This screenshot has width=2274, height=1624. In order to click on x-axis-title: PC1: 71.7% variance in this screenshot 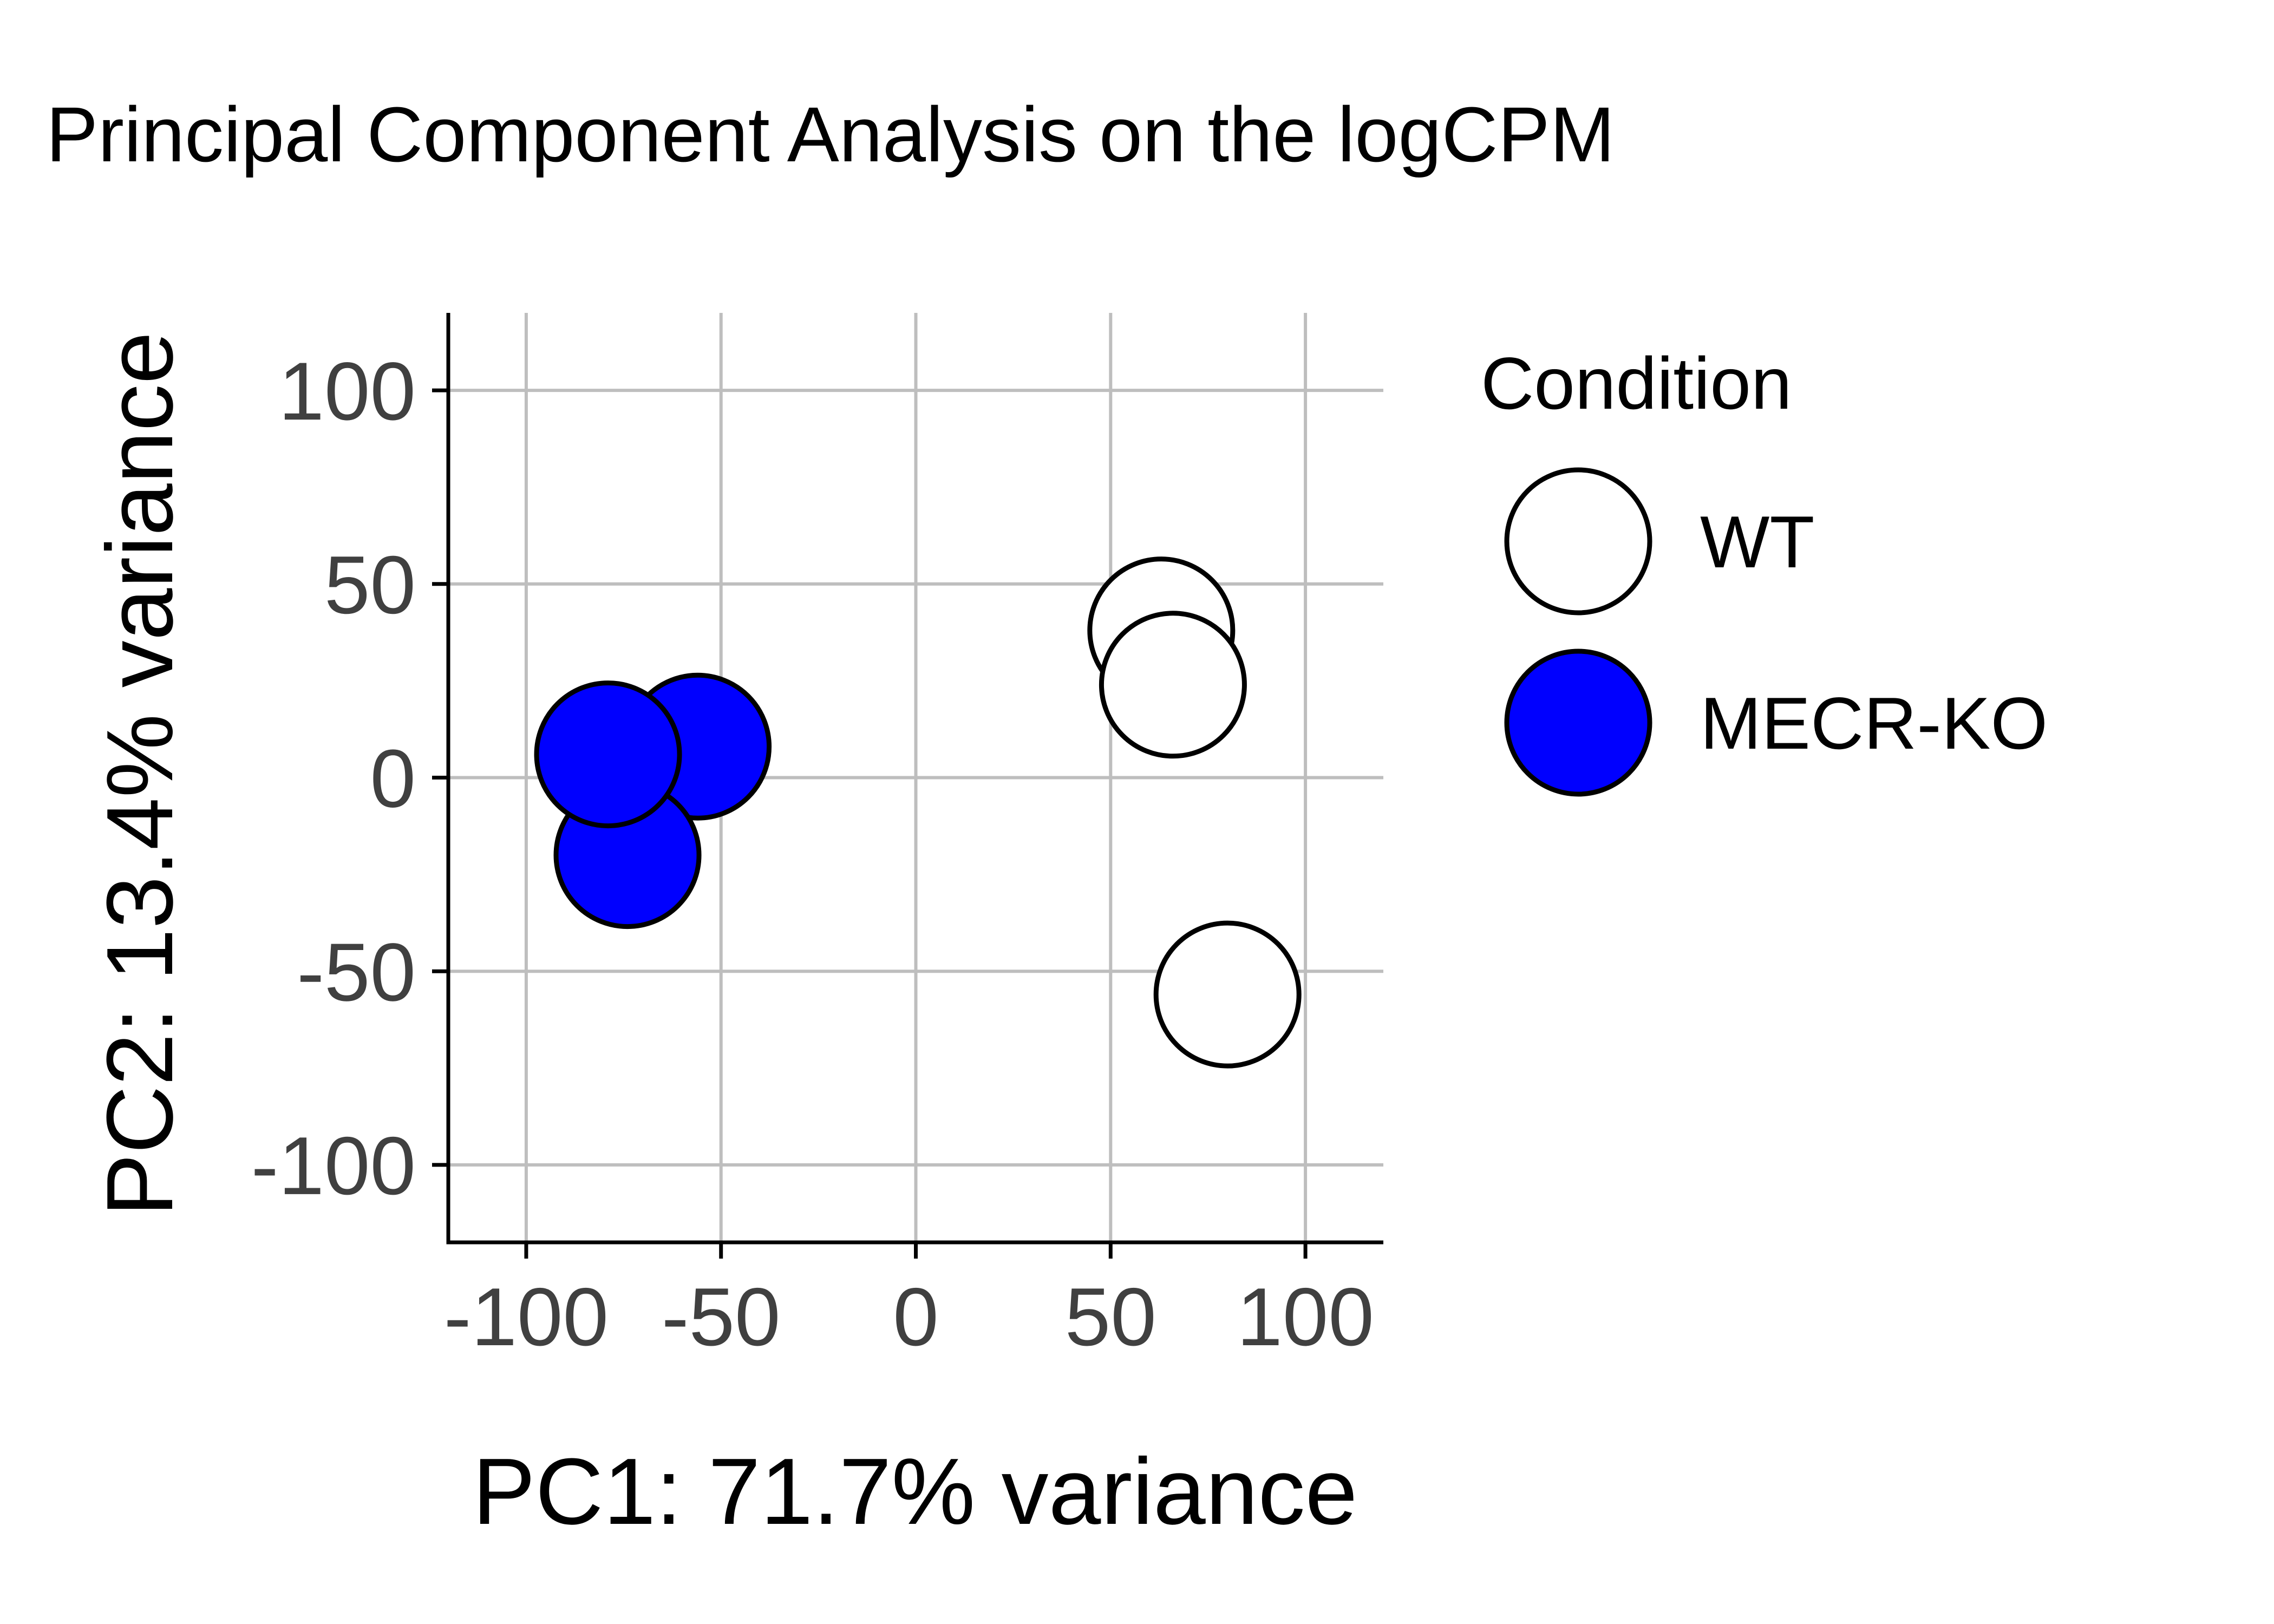, I will do `click(916, 1491)`.